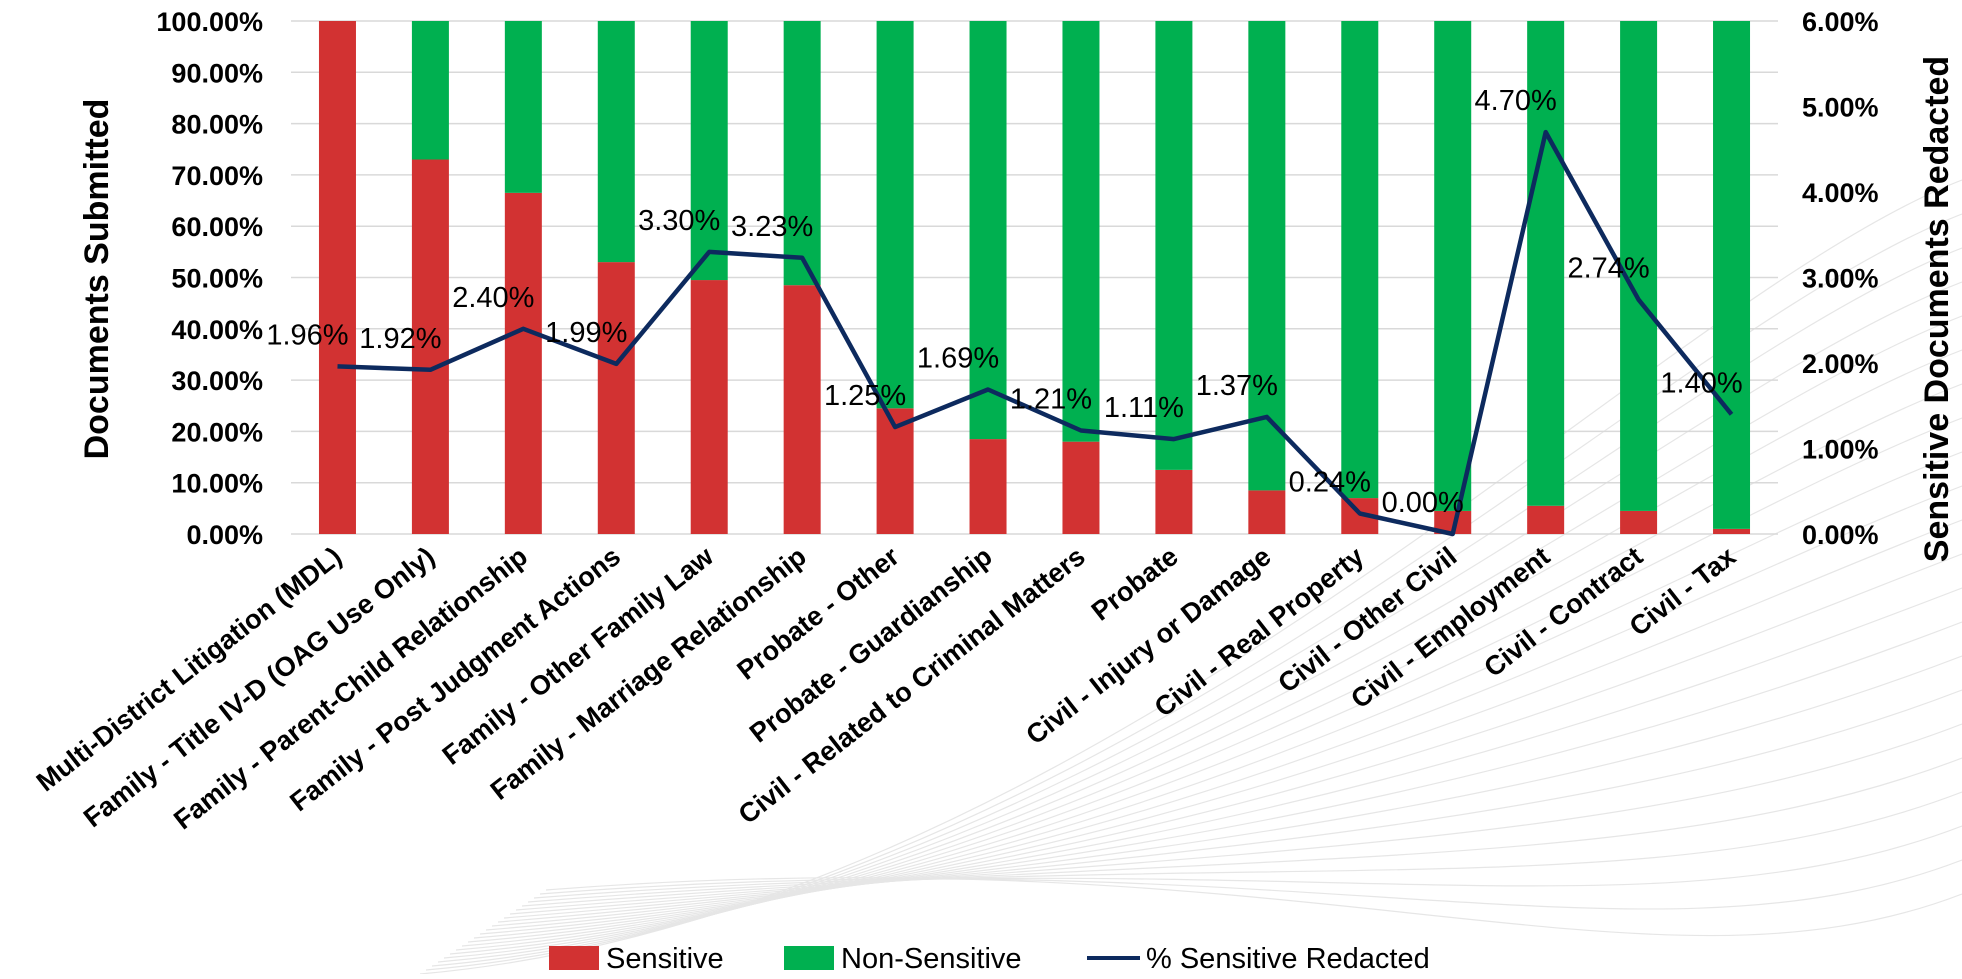 Image resolution: width=1962 pixels, height=979 pixels. I want to click on y2-tick-label: 1.00%, so click(1840, 450).